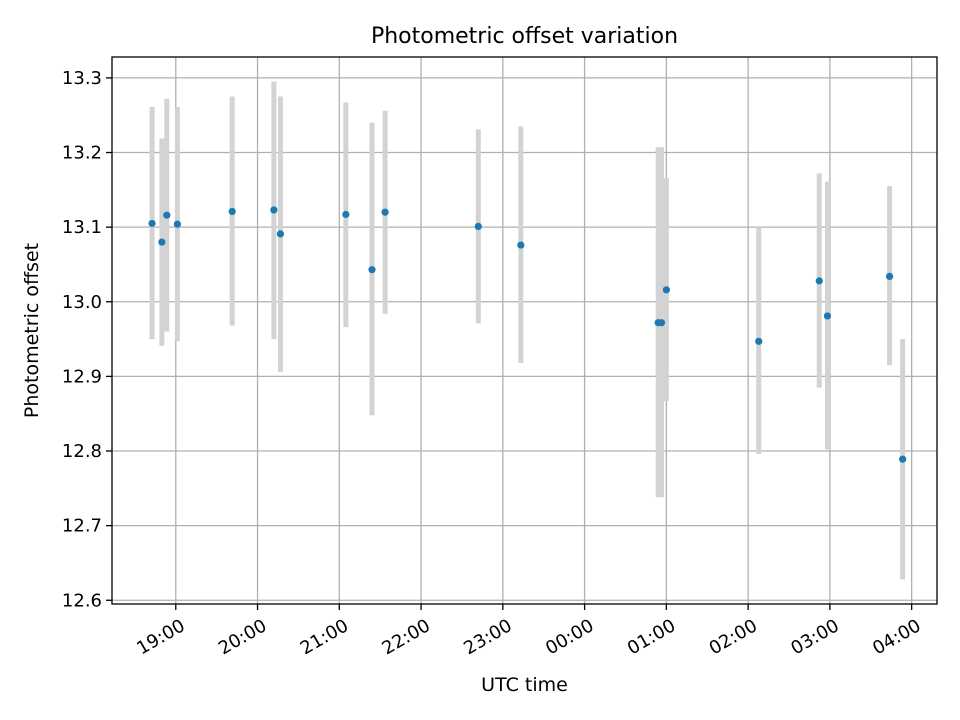  What do you see at coordinates (814, 637) in the screenshot?
I see `x-tick-label: 03:00` at bounding box center [814, 637].